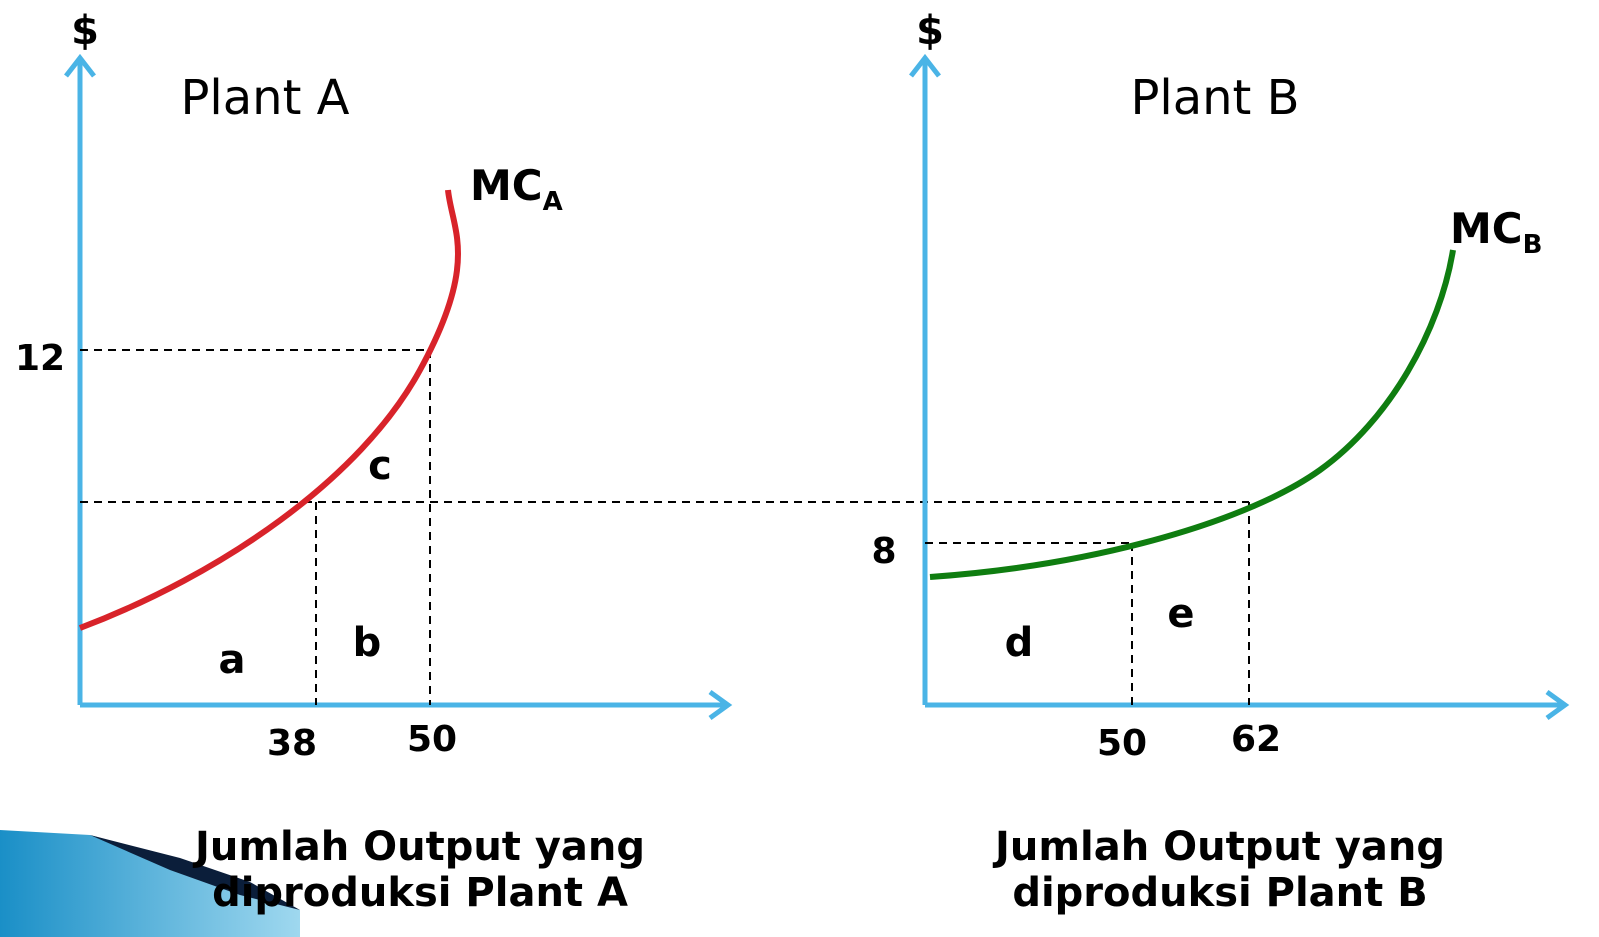 This screenshot has height=937, width=1599. What do you see at coordinates (1219, 893) in the screenshot?
I see `x-label: diproduksi Plant B` at bounding box center [1219, 893].